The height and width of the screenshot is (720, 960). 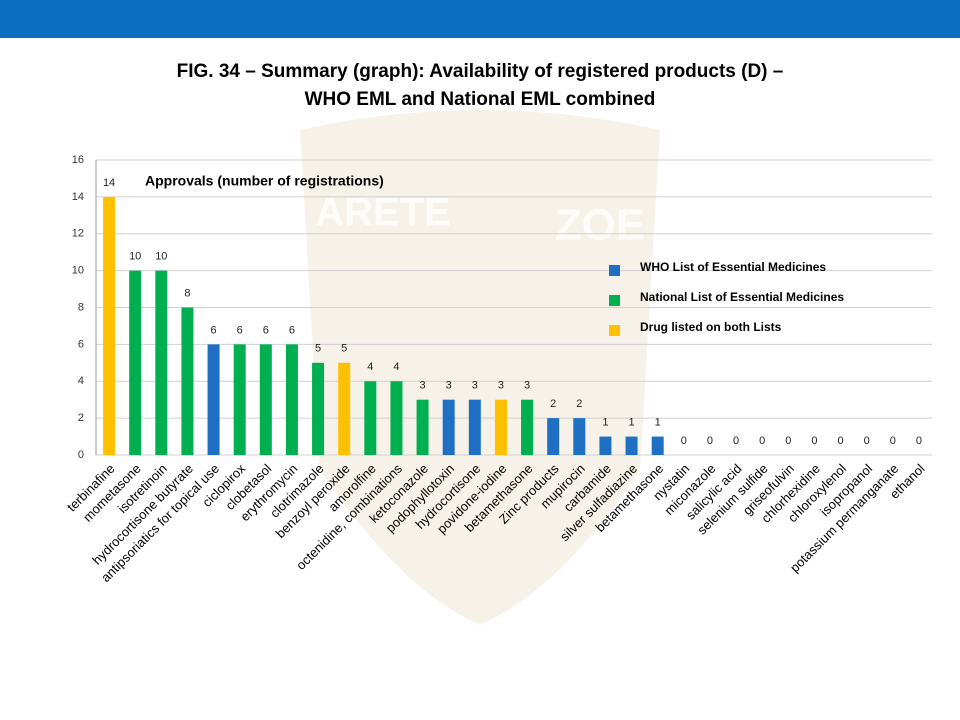 What do you see at coordinates (78, 271) in the screenshot?
I see `y-tick-label: 10` at bounding box center [78, 271].